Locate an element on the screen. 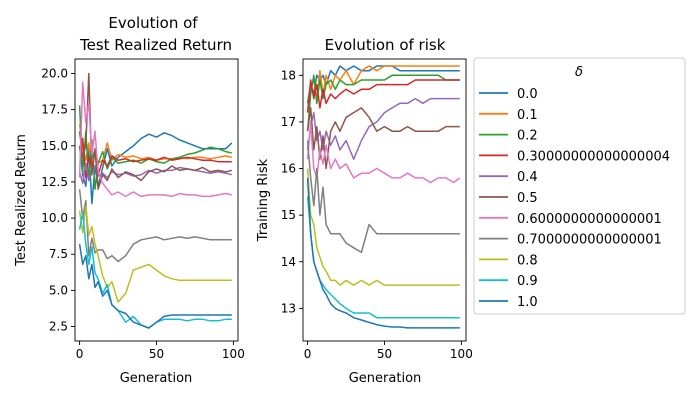 The image size is (700, 400). y-tick-label: 15 is located at coordinates (288, 215).